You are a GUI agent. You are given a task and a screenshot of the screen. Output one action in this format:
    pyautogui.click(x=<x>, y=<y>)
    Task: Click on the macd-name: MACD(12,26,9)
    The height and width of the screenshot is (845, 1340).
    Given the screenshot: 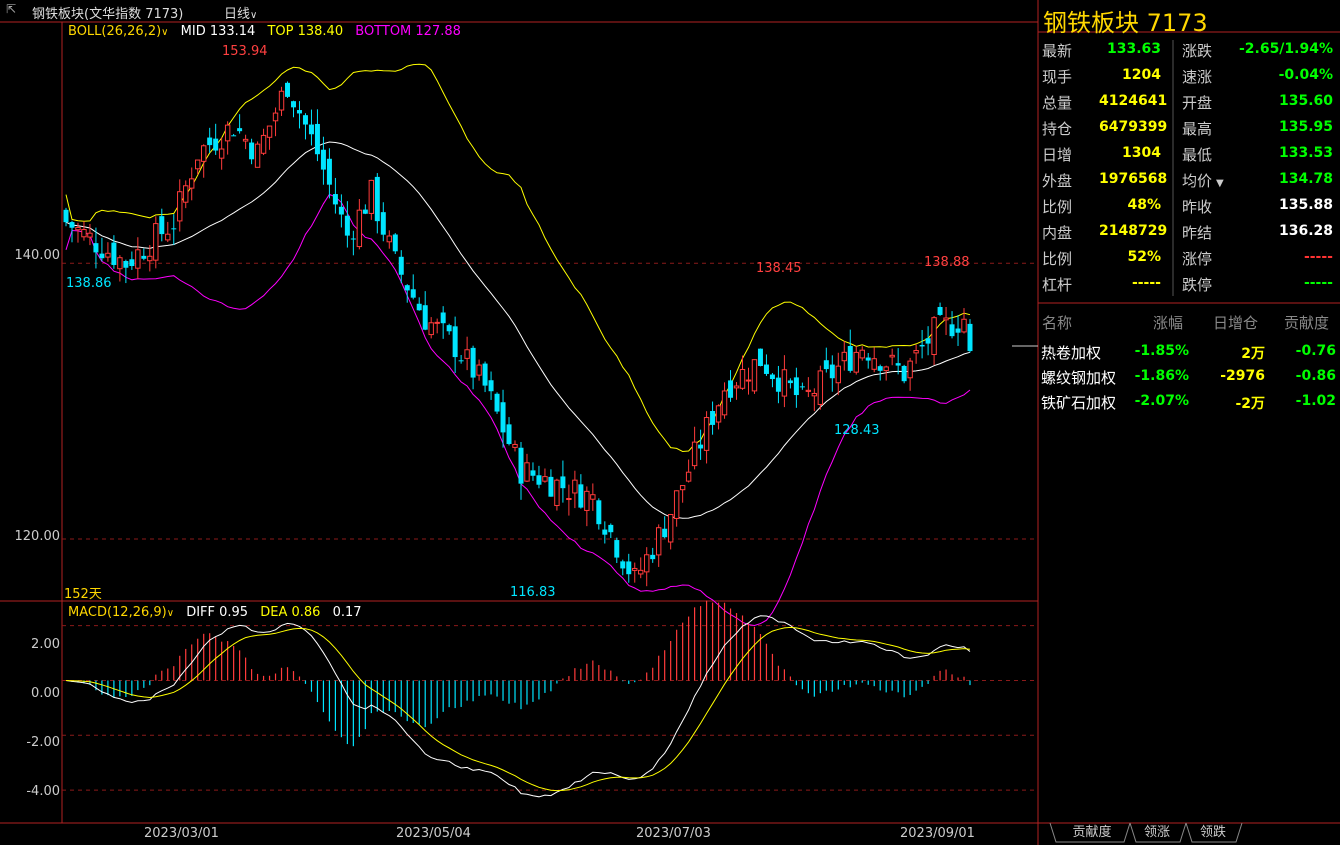 What is the action you would take?
    pyautogui.click(x=117, y=612)
    